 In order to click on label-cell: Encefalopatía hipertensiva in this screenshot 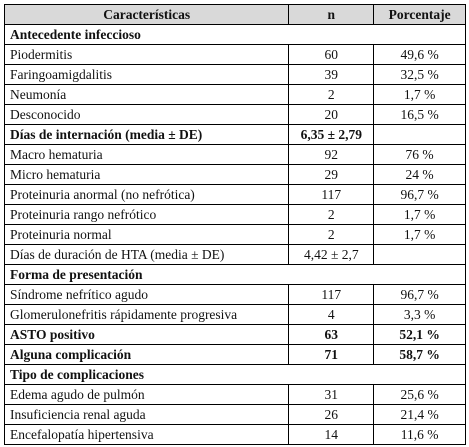, I will do `click(146, 434)`.